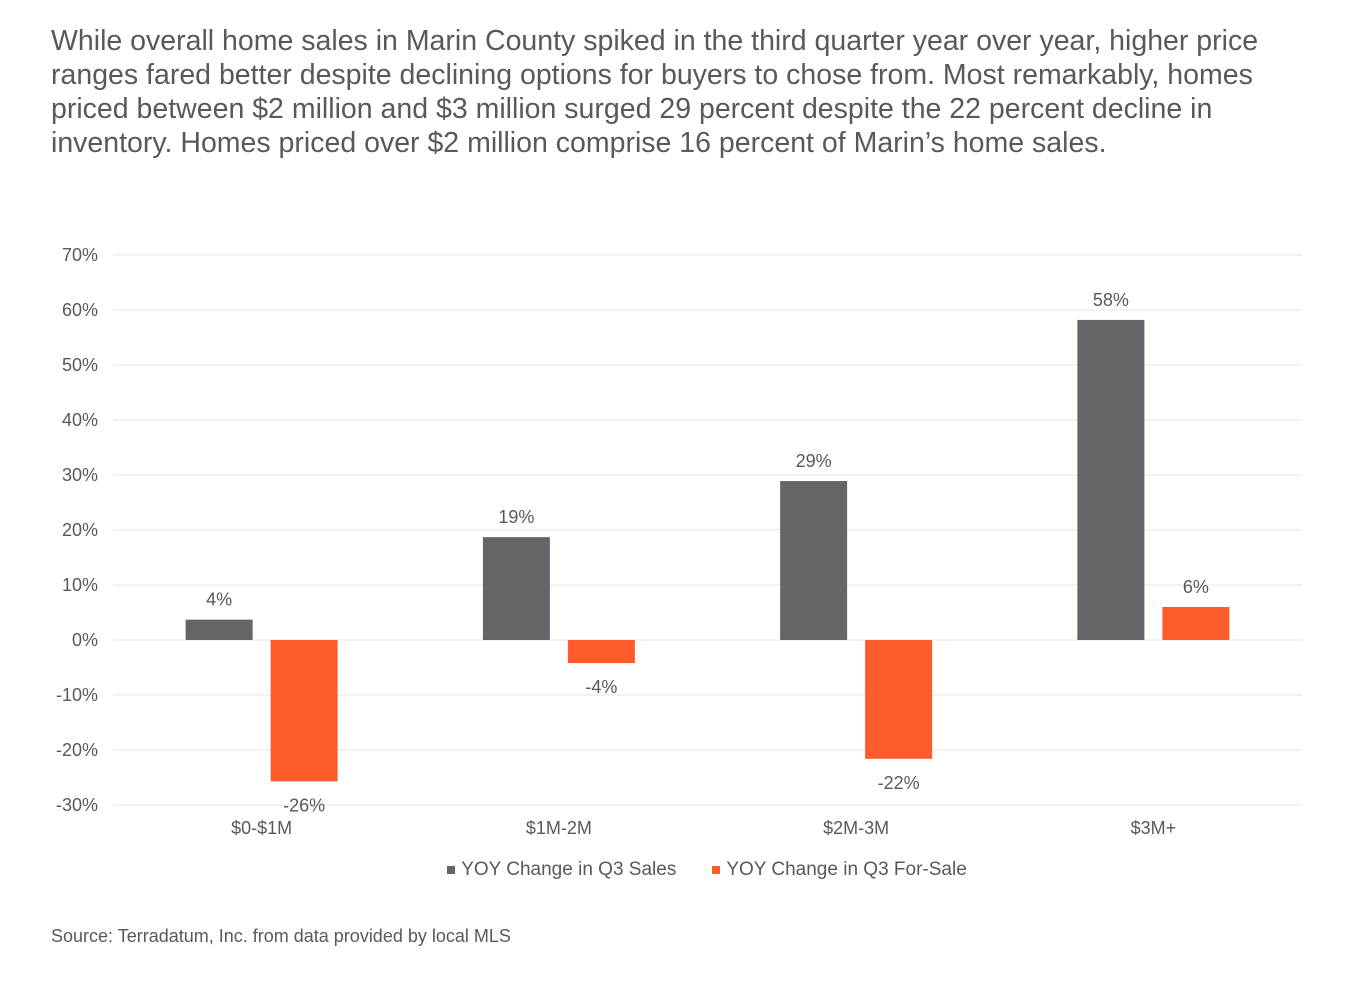 The image size is (1364, 984). Describe the element at coordinates (77, 750) in the screenshot. I see `y-tick-label: -20%` at that location.